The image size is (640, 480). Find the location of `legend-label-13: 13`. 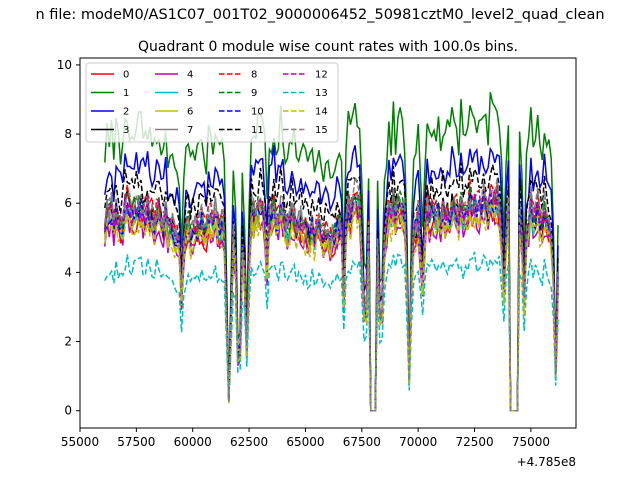

legend-label-13: 13 is located at coordinates (321, 93).